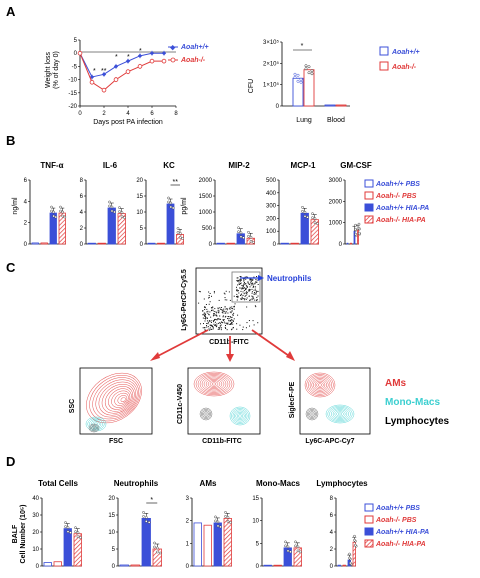 The image size is (480, 578). I want to click on cytokine-chart-3-ytick: 1500, so click(206, 197).